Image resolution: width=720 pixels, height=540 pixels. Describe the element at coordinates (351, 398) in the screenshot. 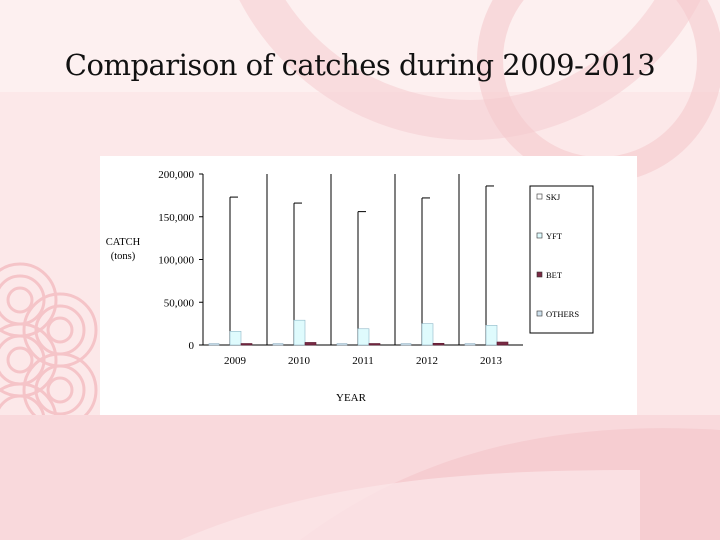

I see `x-axis-label: YEAR` at that location.